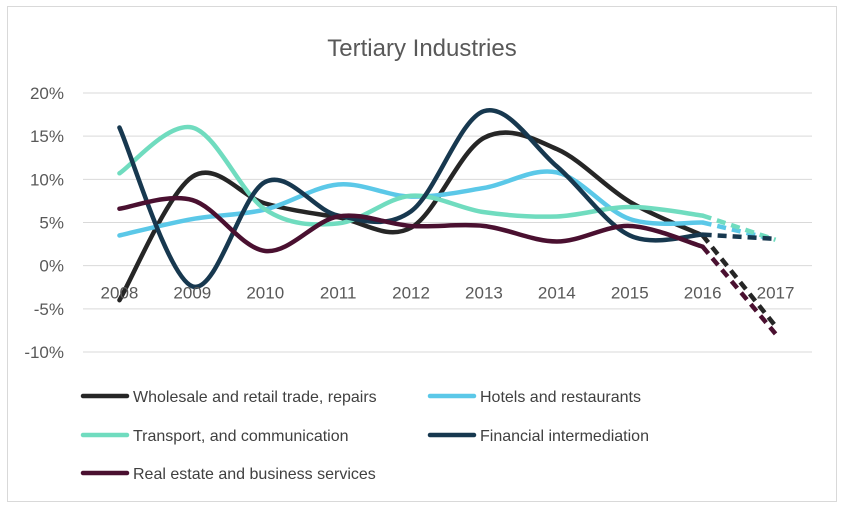  Describe the element at coordinates (448, 293) in the screenshot. I see `x-axis-tick-labels: 2008 2009 2010 2011 2012 2013 2014 2015 2016 2017` at that location.